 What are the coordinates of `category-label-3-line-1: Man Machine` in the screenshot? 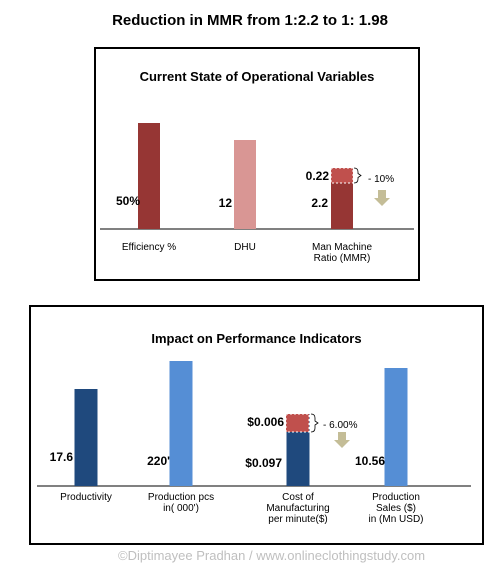 It's located at (342, 247).